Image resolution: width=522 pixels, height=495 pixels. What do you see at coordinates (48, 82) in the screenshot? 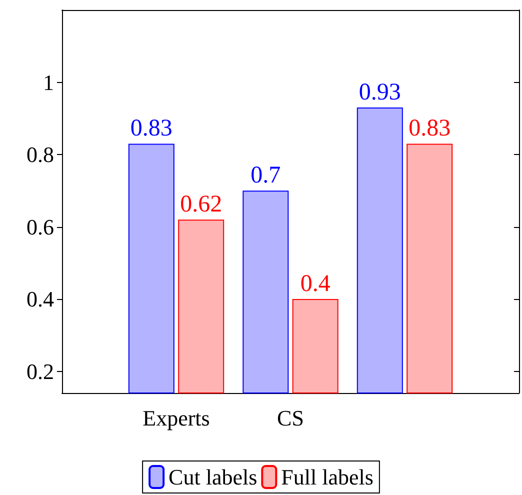
I see `y-tick-label: 1` at bounding box center [48, 82].